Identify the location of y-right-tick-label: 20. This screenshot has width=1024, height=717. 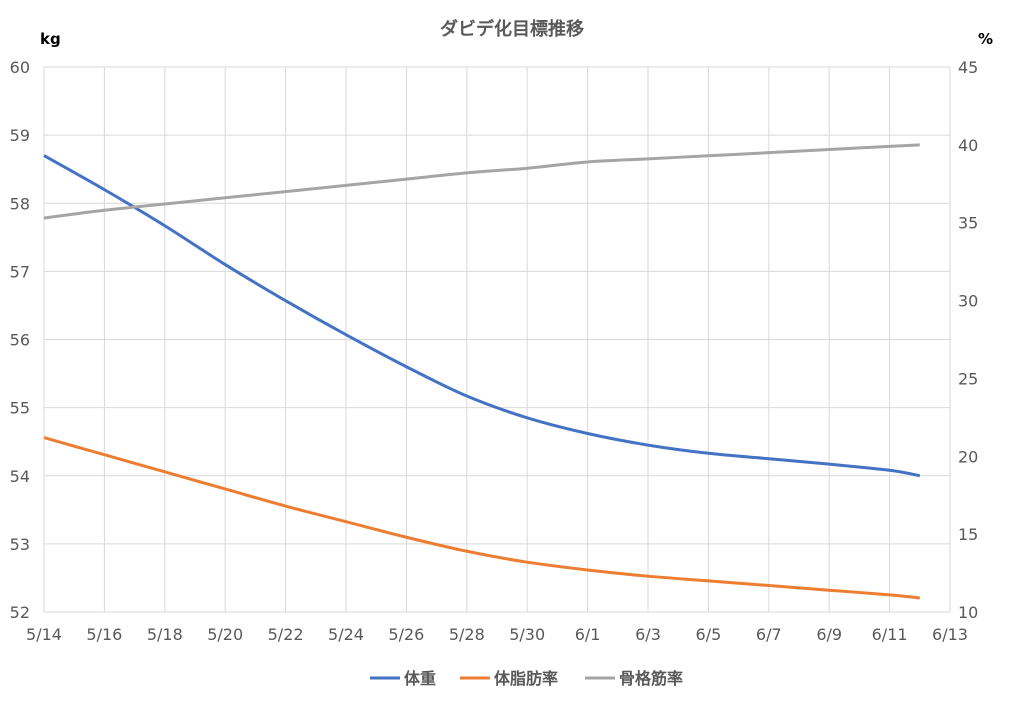
(968, 456).